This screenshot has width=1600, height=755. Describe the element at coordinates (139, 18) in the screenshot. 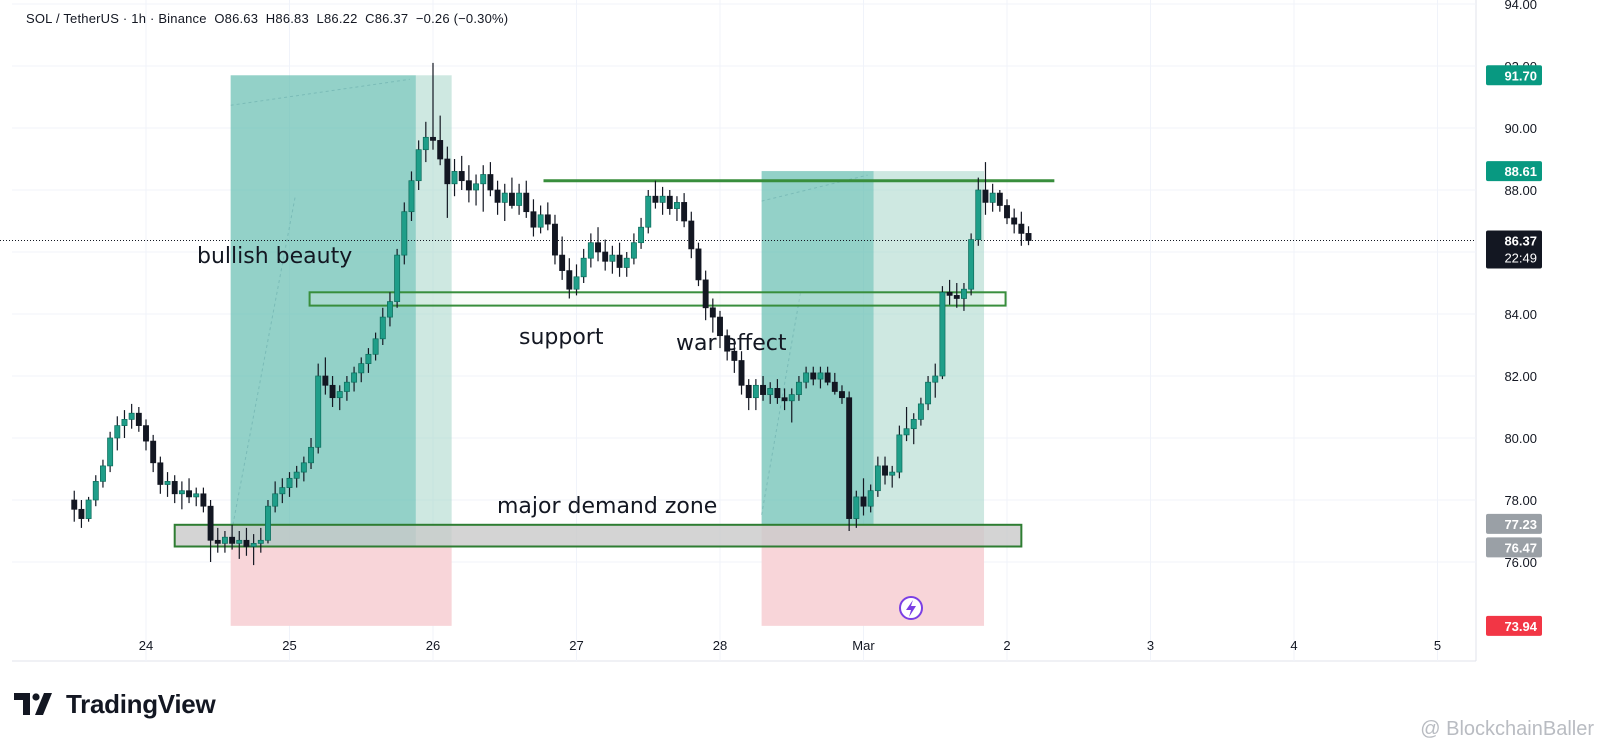

I see `interval: 1h` at that location.